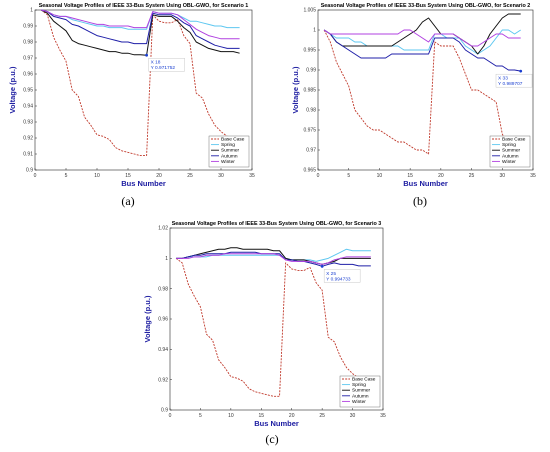 This screenshot has height=452, width=550. I want to click on panel-caption-3: (c), so click(271, 439).